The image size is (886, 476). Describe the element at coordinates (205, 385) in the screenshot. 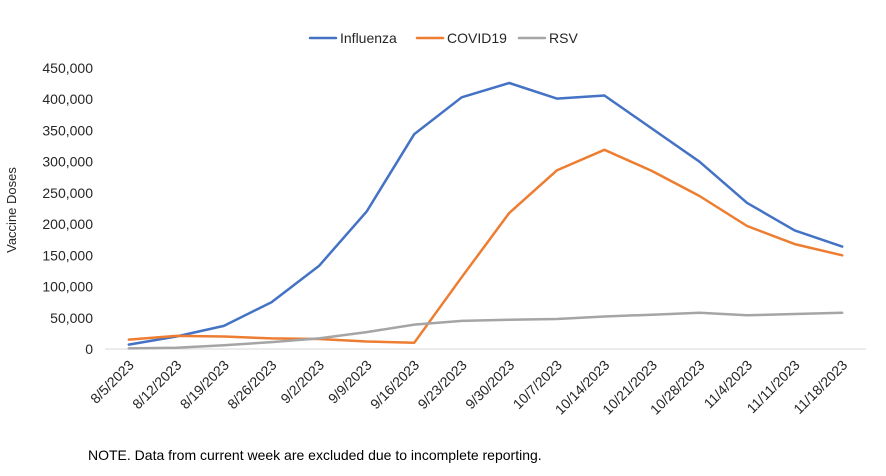

I see `x-tick-label: 8/19/2023` at that location.